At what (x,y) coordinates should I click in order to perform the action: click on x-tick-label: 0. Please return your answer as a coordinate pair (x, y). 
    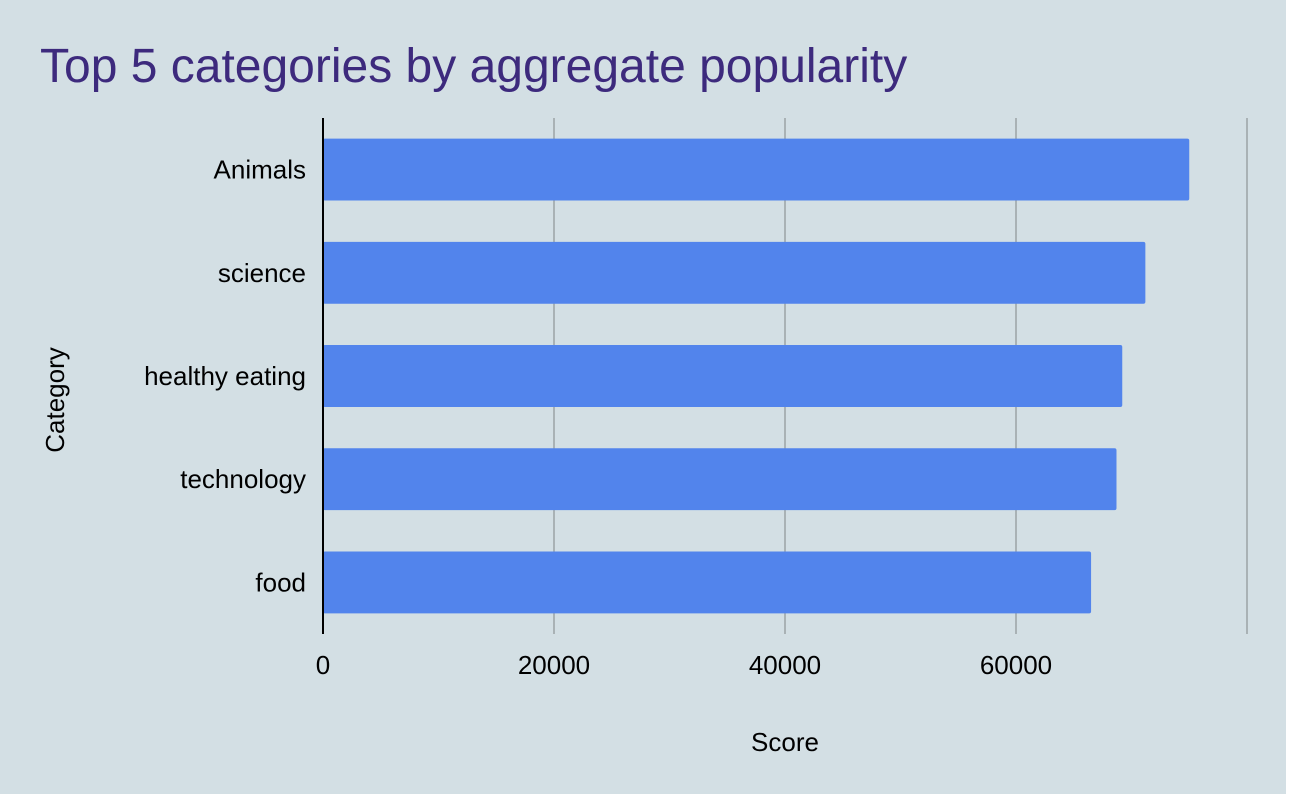
    Looking at the image, I should click on (323, 665).